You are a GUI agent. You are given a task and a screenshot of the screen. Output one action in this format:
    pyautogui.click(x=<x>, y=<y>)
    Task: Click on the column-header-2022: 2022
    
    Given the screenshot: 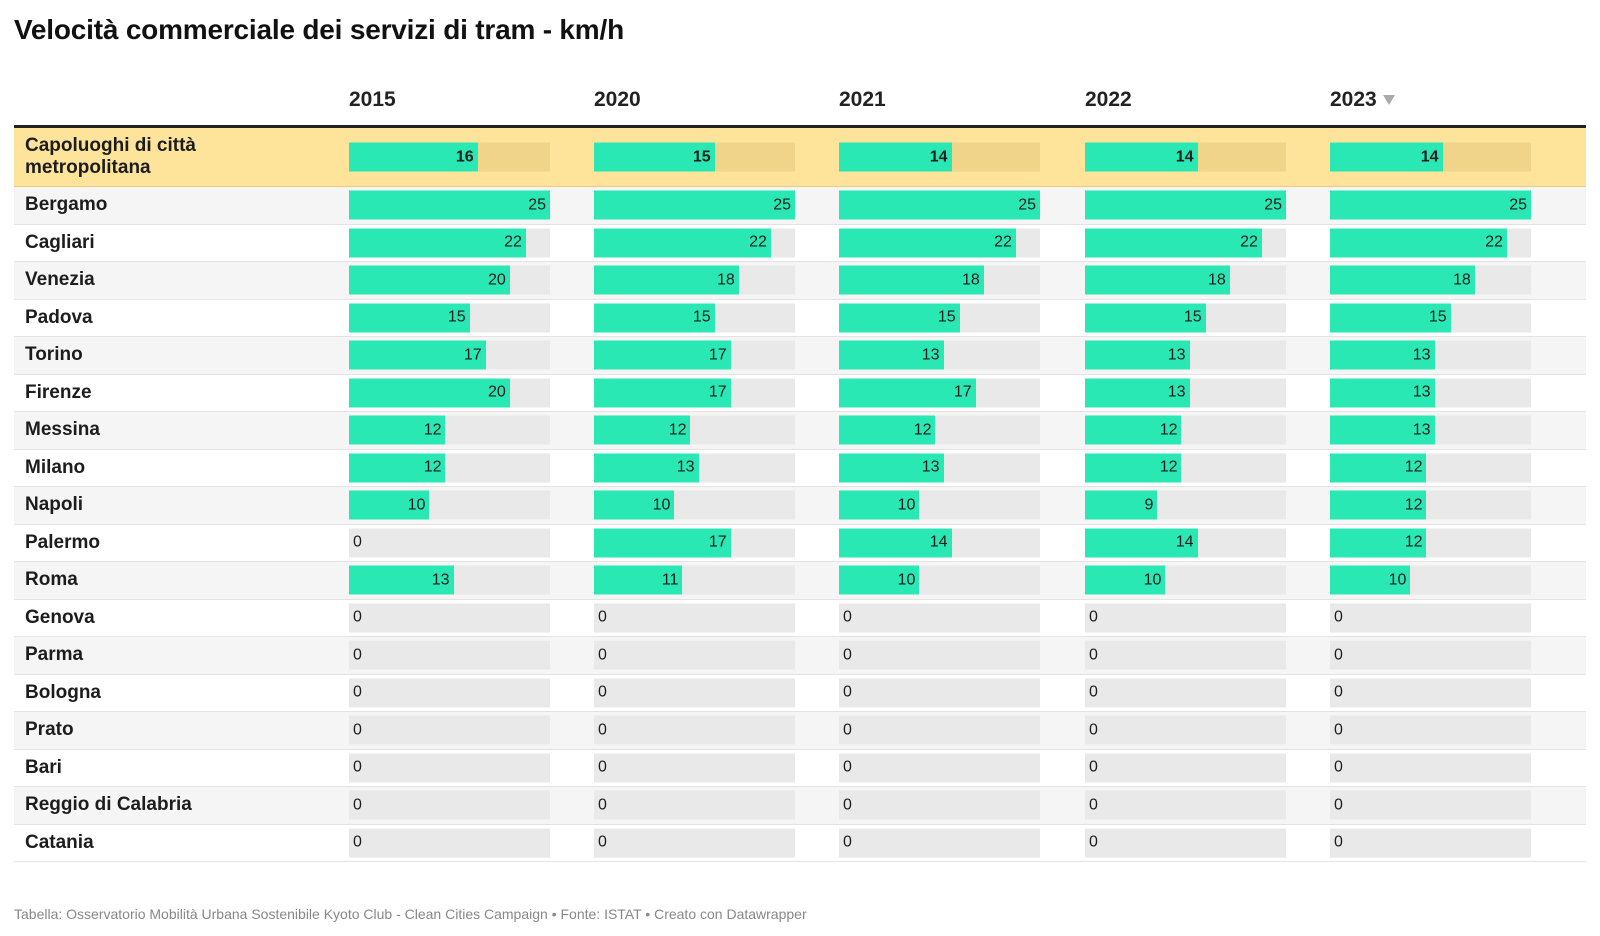 What is the action you would take?
    pyautogui.click(x=1108, y=100)
    